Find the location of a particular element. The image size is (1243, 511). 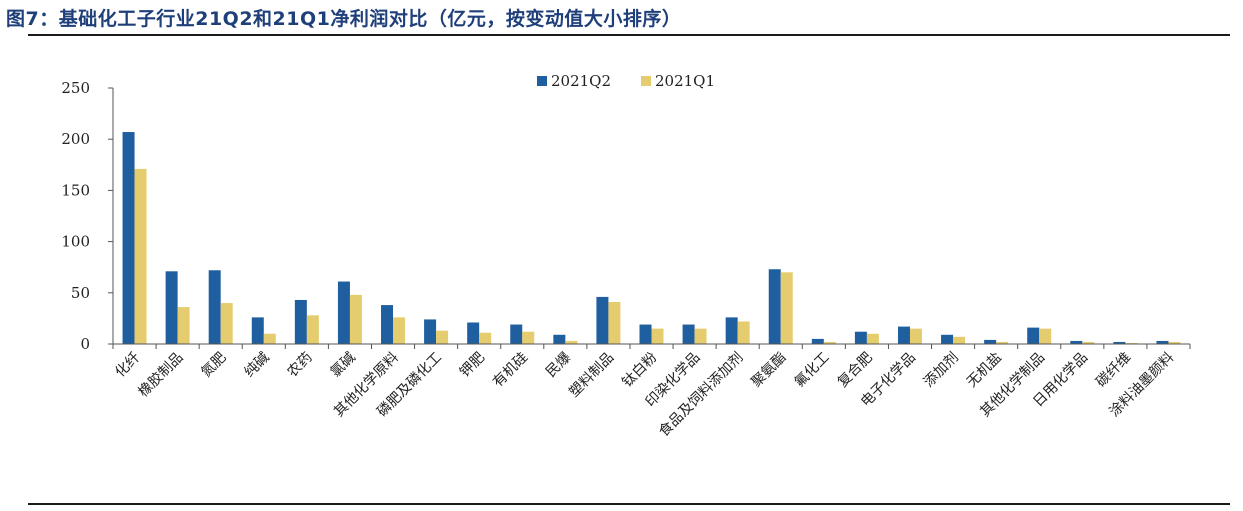

x-category-label: 化纤 is located at coordinates (127, 365).